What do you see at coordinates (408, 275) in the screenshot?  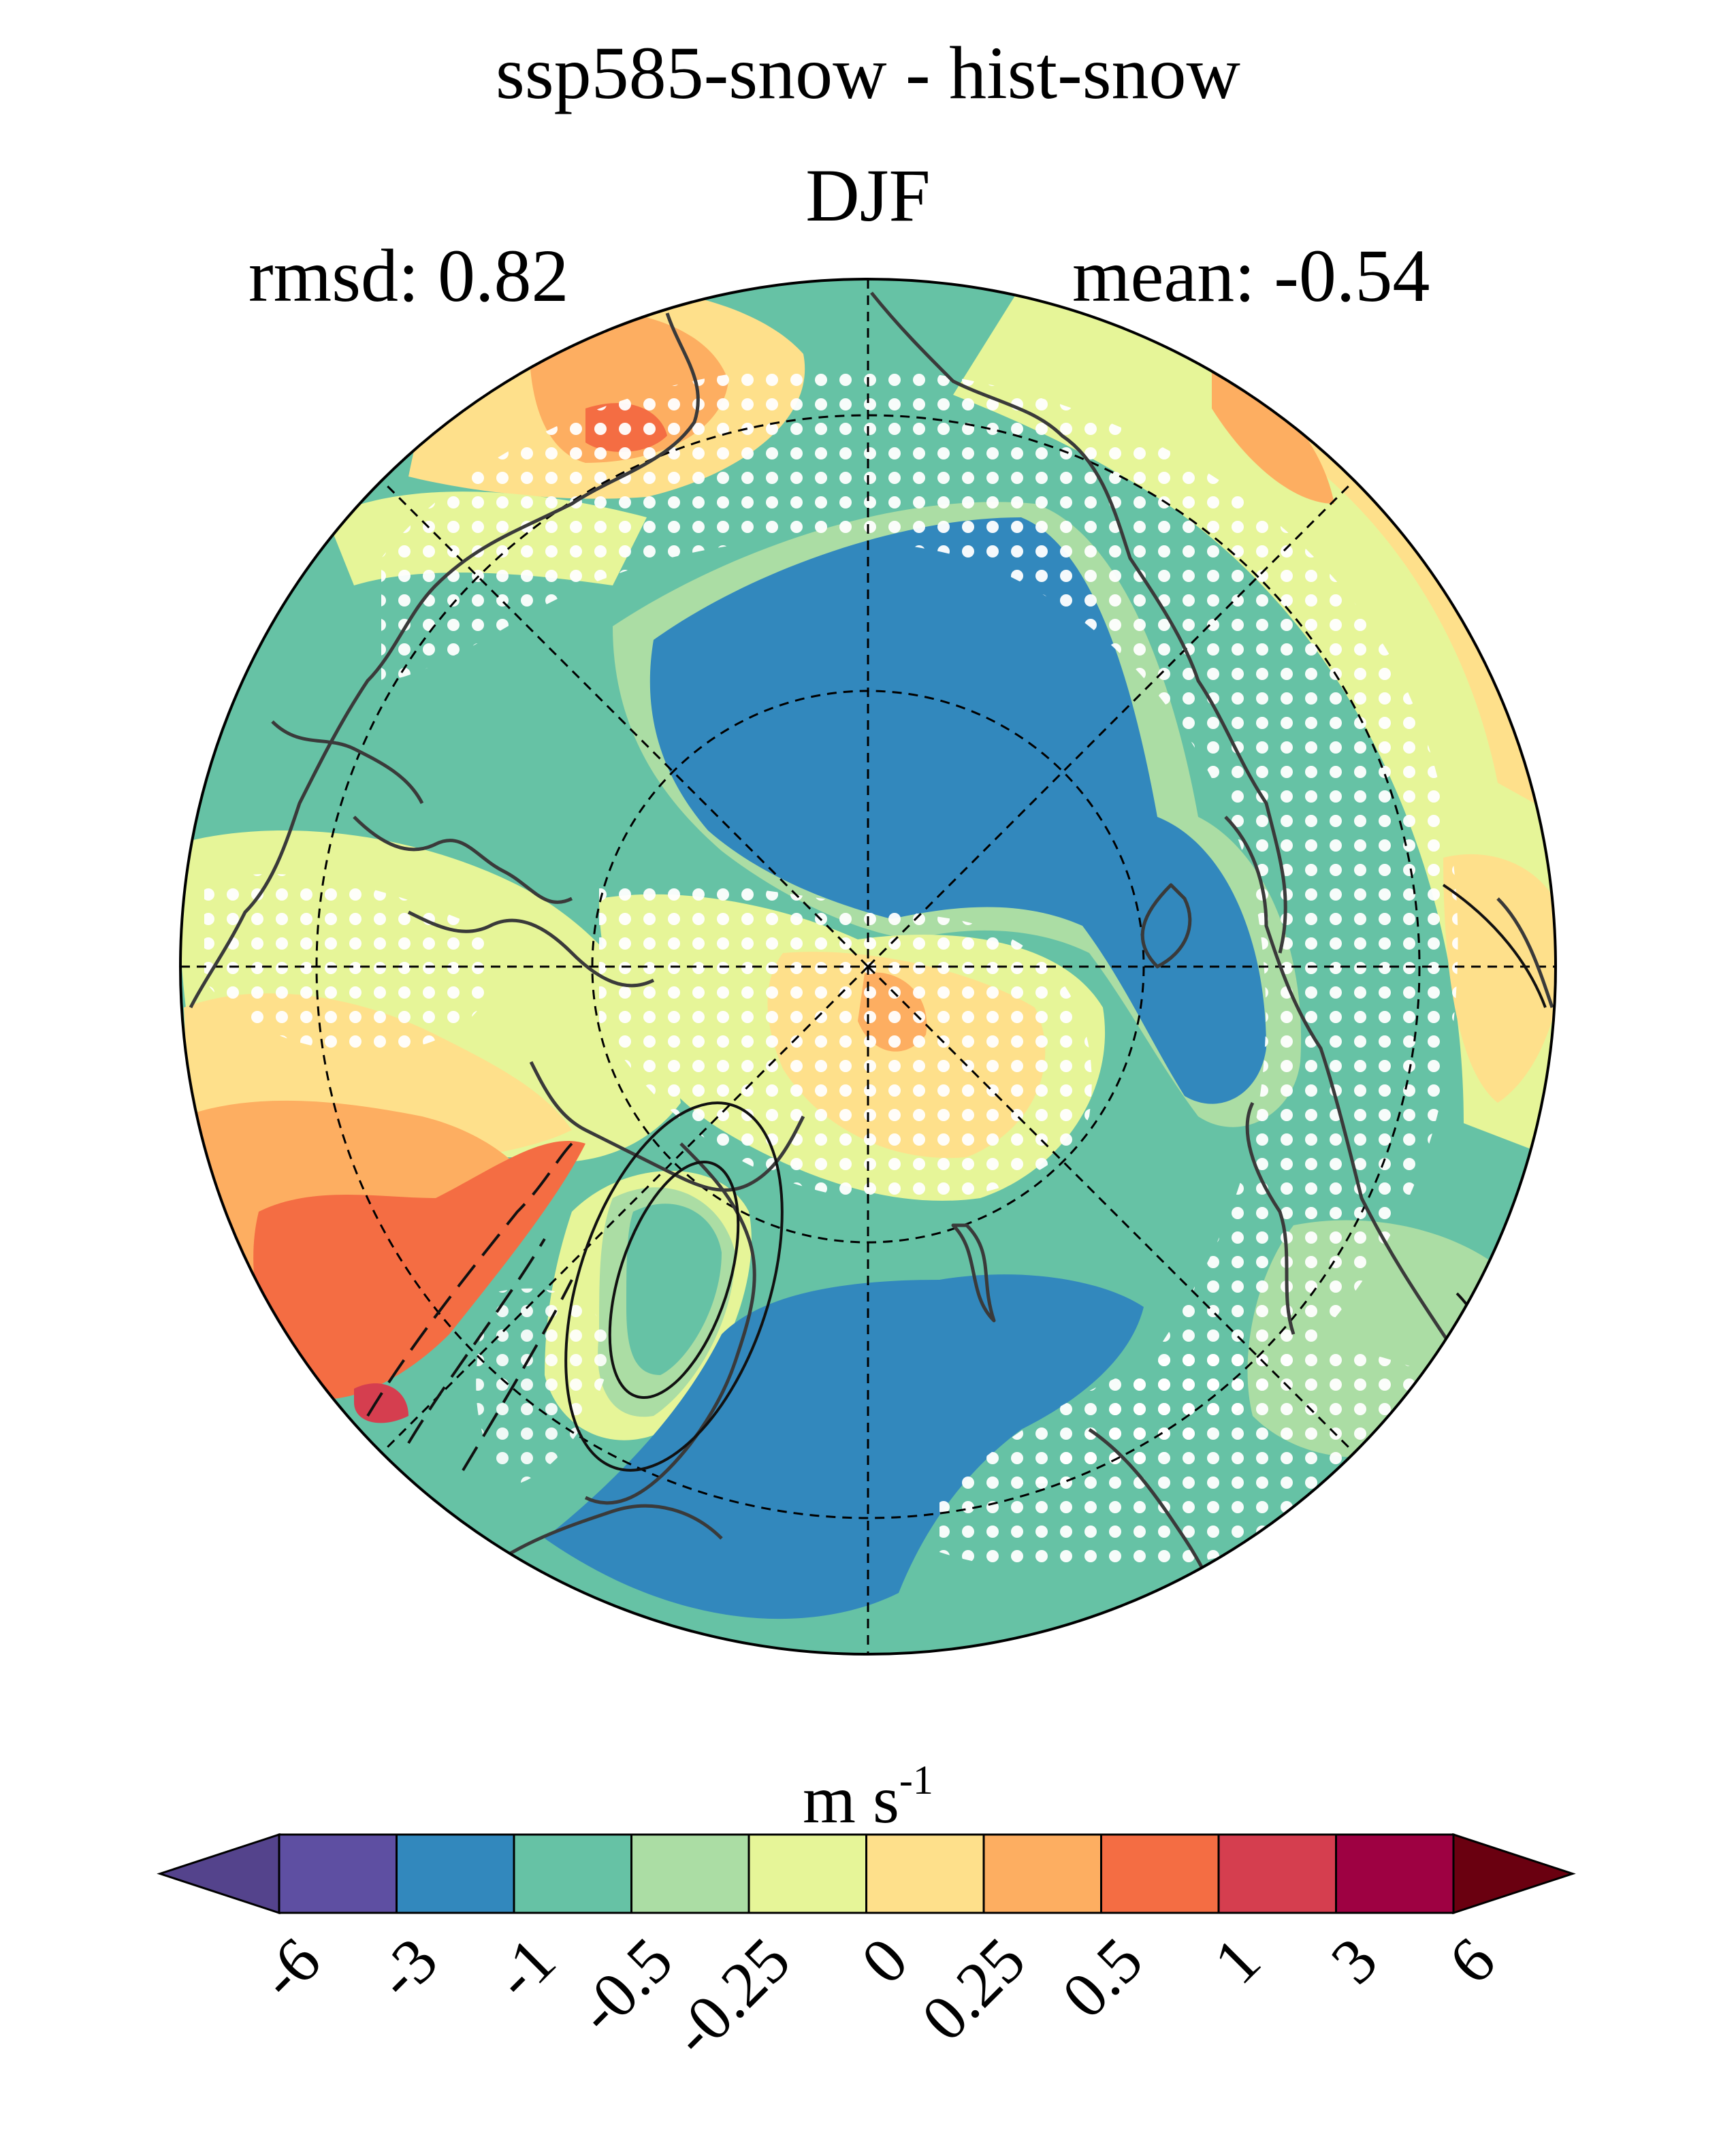 I see `rmsd-label: rmsd: 0.82` at bounding box center [408, 275].